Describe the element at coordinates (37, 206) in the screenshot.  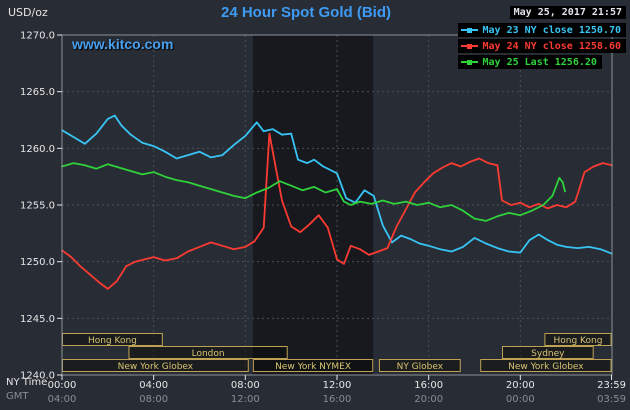
I see `y-axis-tick-label: 1255.0` at that location.